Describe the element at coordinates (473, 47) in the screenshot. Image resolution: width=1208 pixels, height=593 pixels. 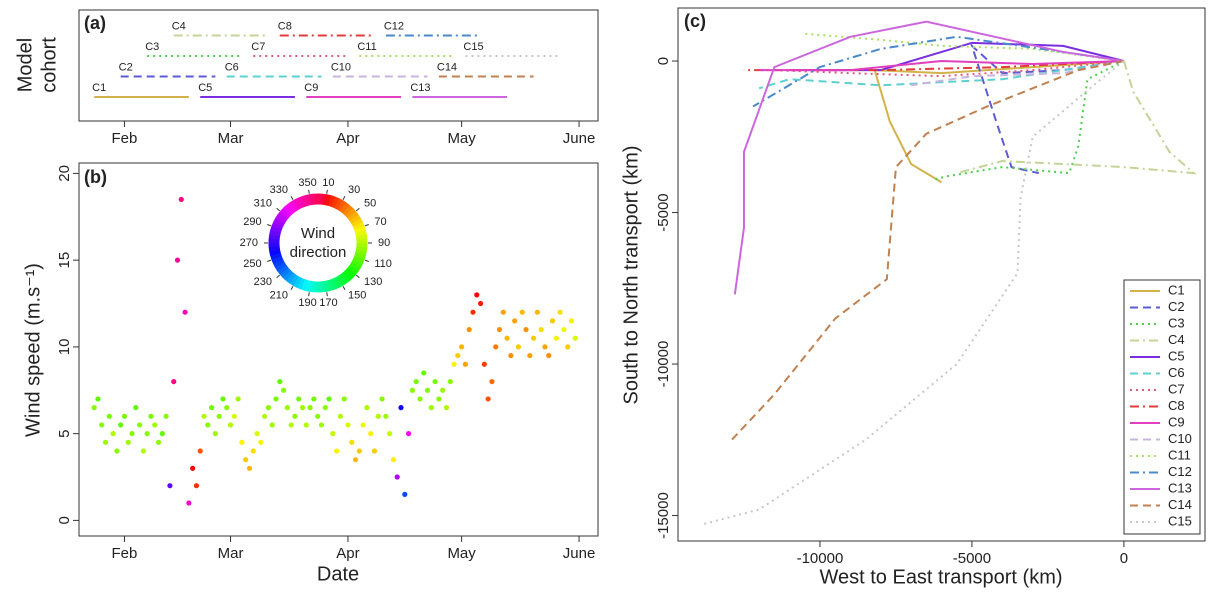
I see `cohort-label: C15` at that location.